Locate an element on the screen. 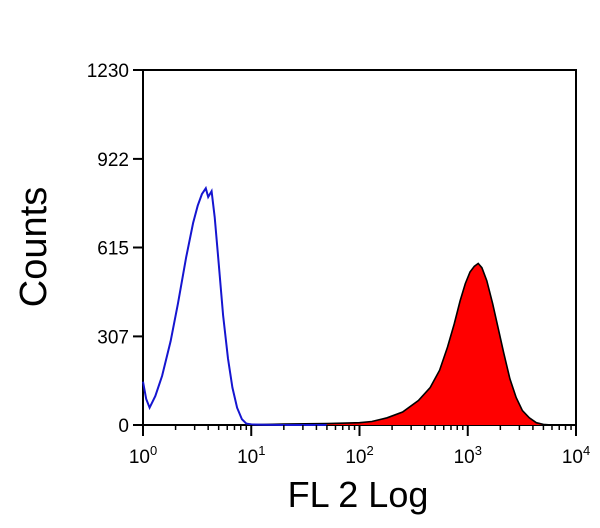 The height and width of the screenshot is (528, 600). x-tick-label-3: 10³ is located at coordinates (468, 455).